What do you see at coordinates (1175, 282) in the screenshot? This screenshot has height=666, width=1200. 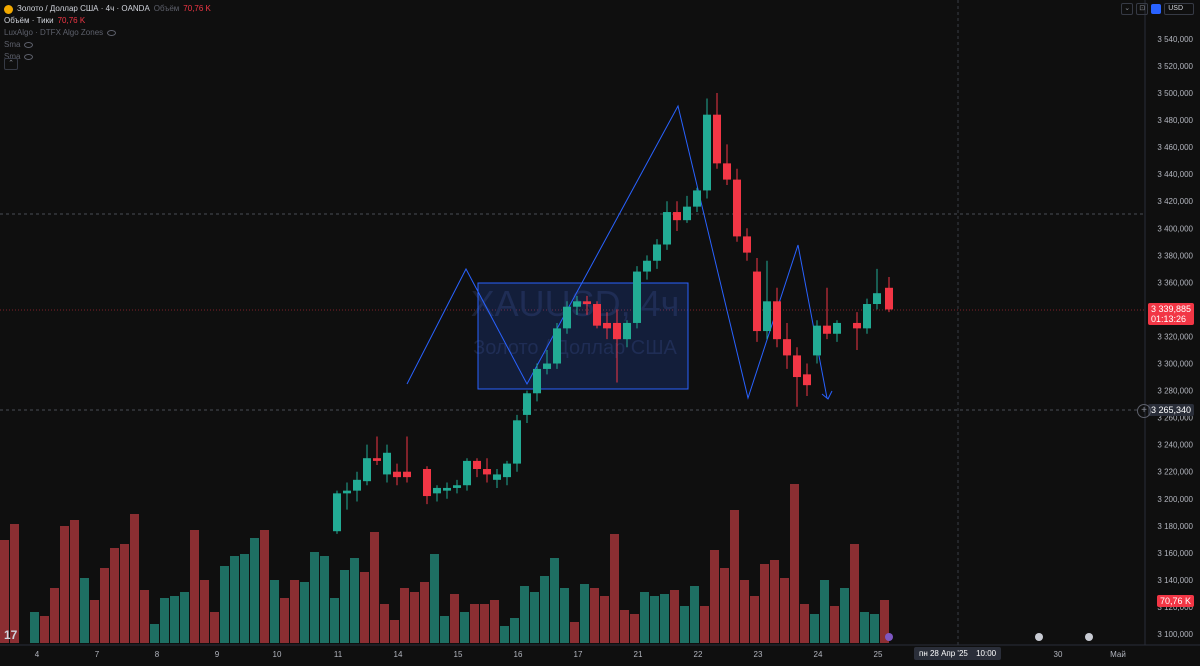 I see `y-tick-label: 3 360,000` at bounding box center [1175, 282].